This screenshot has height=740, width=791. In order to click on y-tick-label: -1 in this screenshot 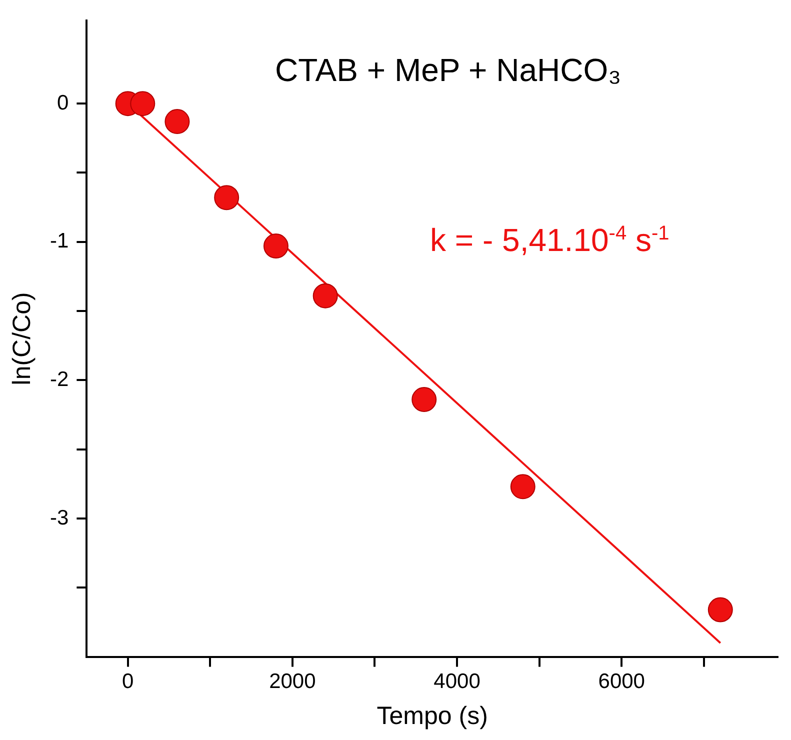, I will do `click(59, 241)`.